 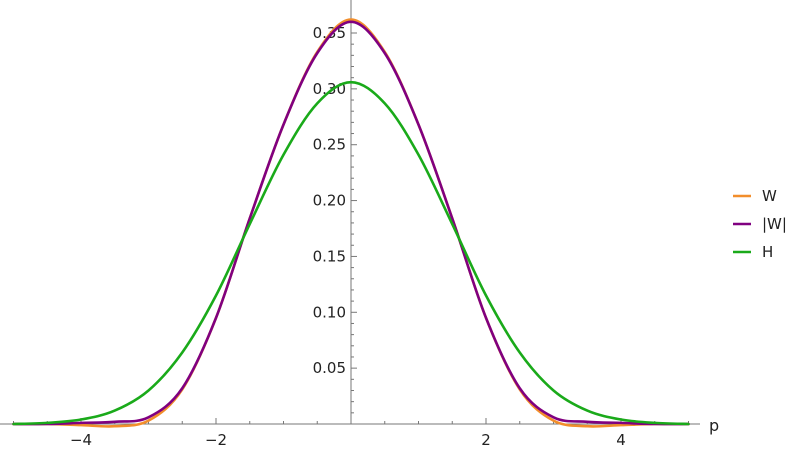 What do you see at coordinates (329, 256) in the screenshot?
I see `y-tick-label: 0.15` at bounding box center [329, 256].